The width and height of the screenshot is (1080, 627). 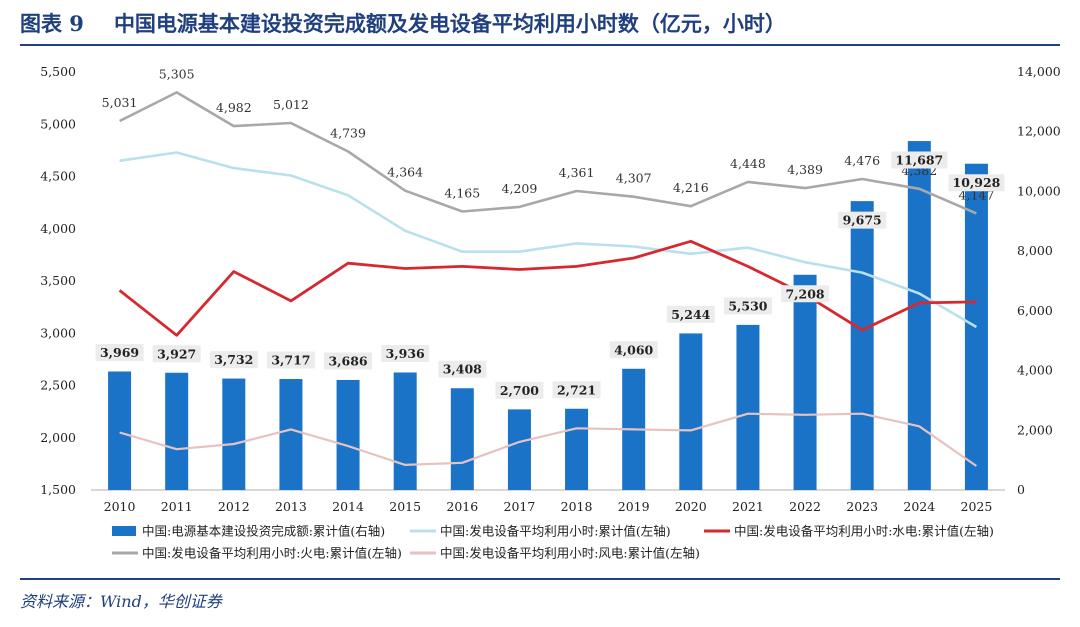 I want to click on right-tick-label: 4,000, so click(x=1035, y=370).